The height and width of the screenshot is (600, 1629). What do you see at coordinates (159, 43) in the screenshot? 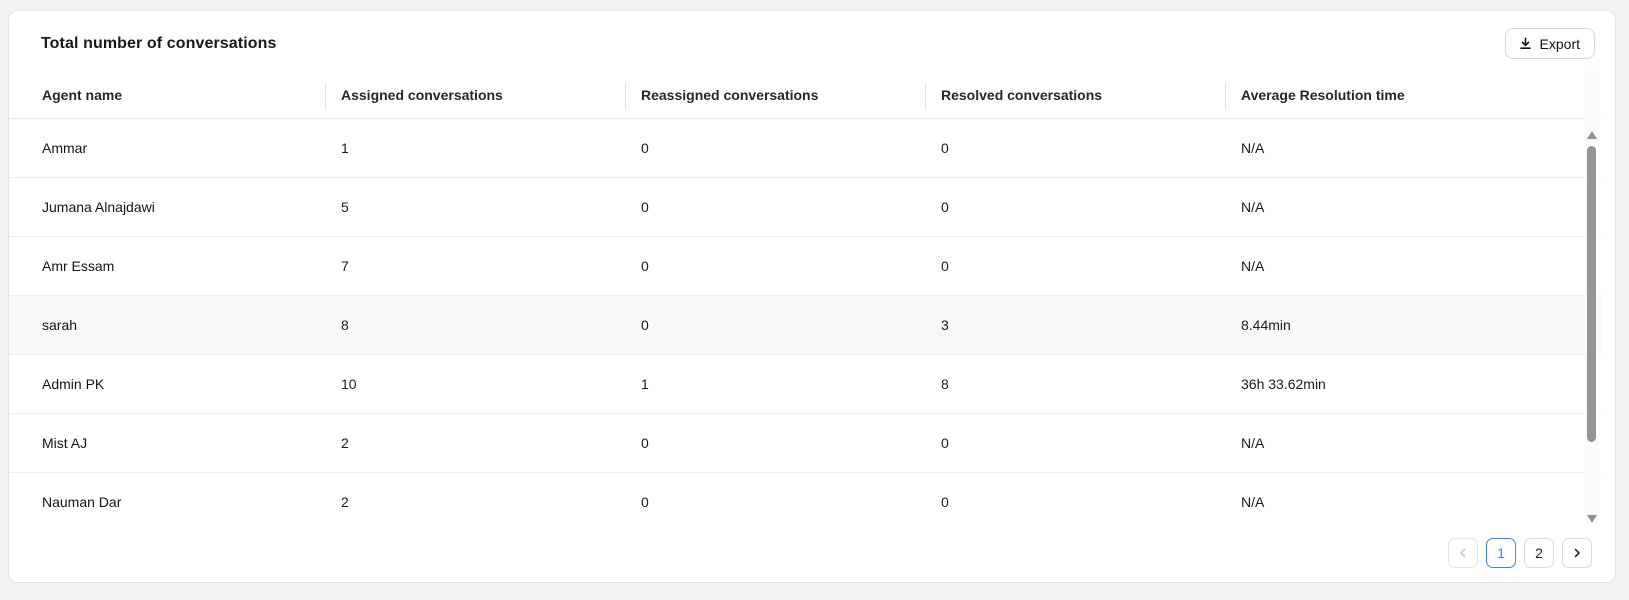
I see `page-title: Total number of conversations` at bounding box center [159, 43].